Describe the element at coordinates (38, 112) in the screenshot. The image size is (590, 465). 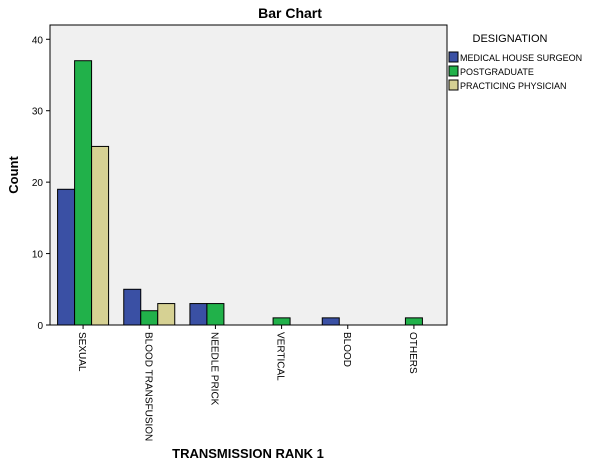
I see `y-tick-label: 30` at that location.